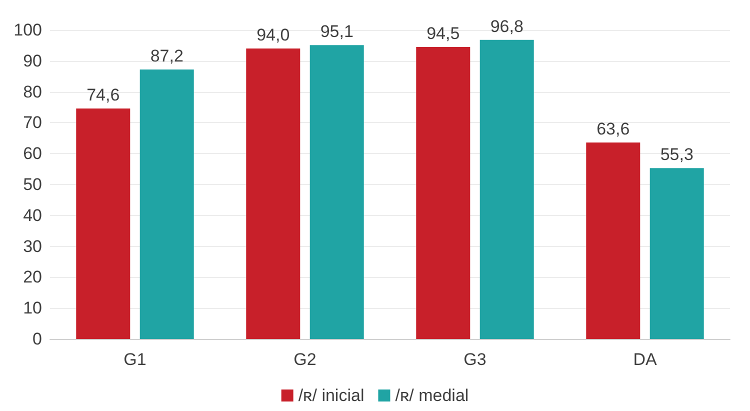 This screenshot has height=411, width=750. I want to click on y-tick-label: 50, so click(32, 184).